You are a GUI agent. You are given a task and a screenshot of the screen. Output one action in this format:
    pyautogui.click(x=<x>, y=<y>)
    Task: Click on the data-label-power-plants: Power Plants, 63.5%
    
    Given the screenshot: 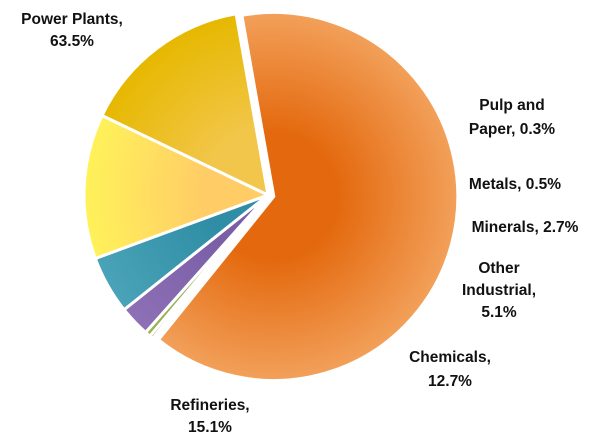 What is the action you would take?
    pyautogui.click(x=72, y=30)
    